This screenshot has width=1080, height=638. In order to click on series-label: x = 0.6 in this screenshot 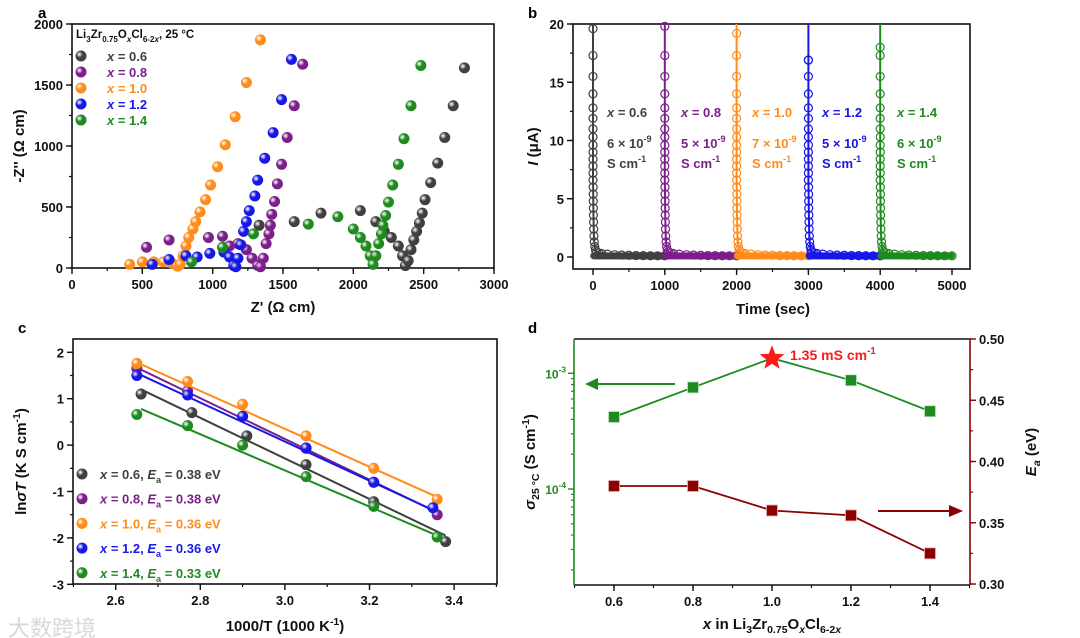, I will do `click(626, 112)`.